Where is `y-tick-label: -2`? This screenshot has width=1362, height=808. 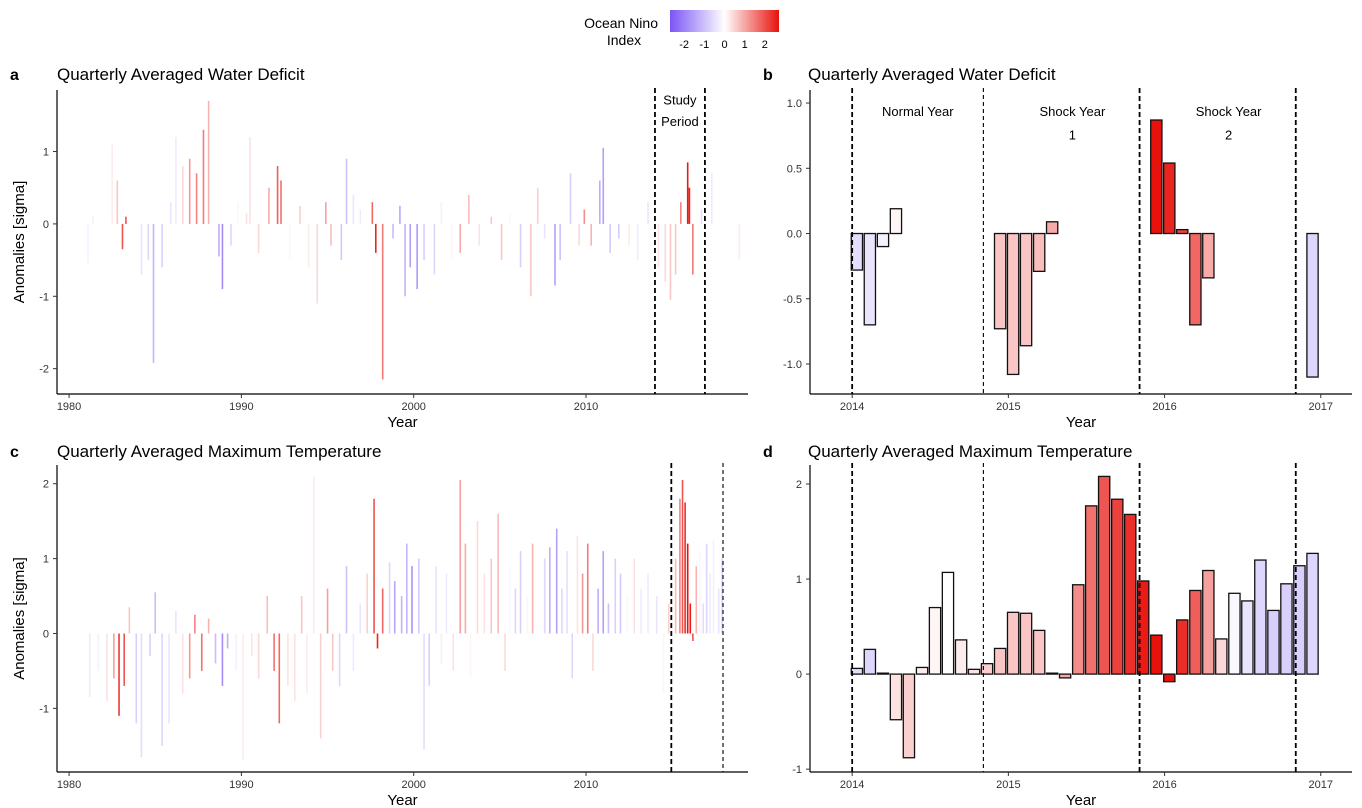
y-tick-label: -2 is located at coordinates (44, 370).